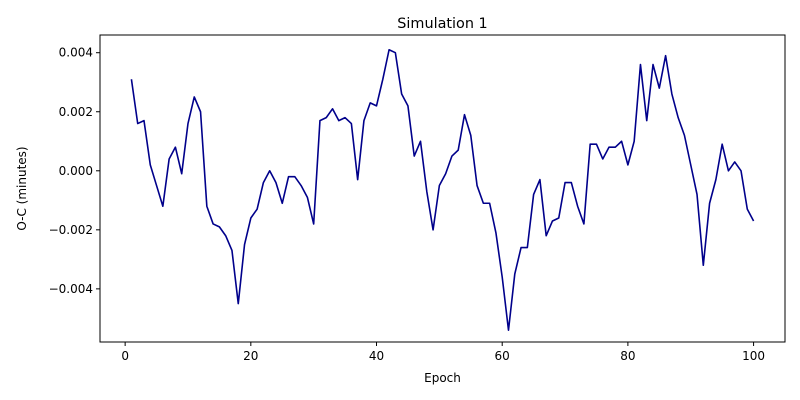  I want to click on x-tick-label: 0, so click(125, 356).